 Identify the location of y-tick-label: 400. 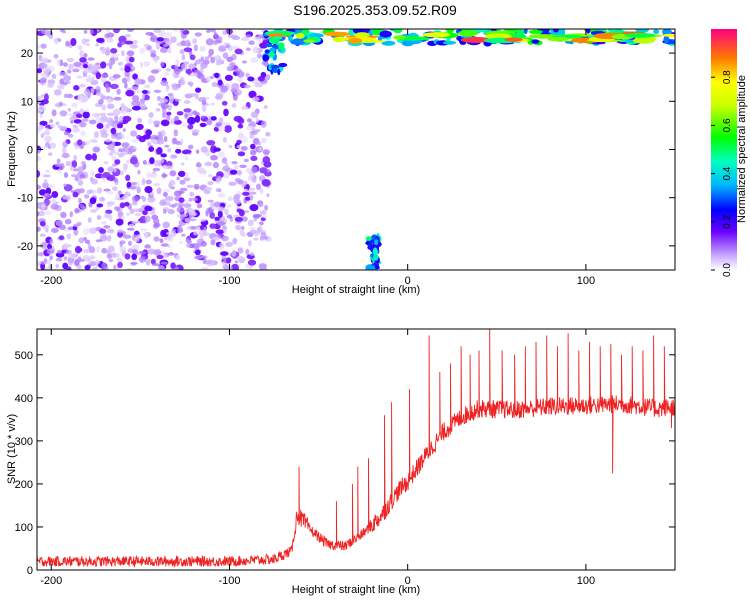
(24, 399).